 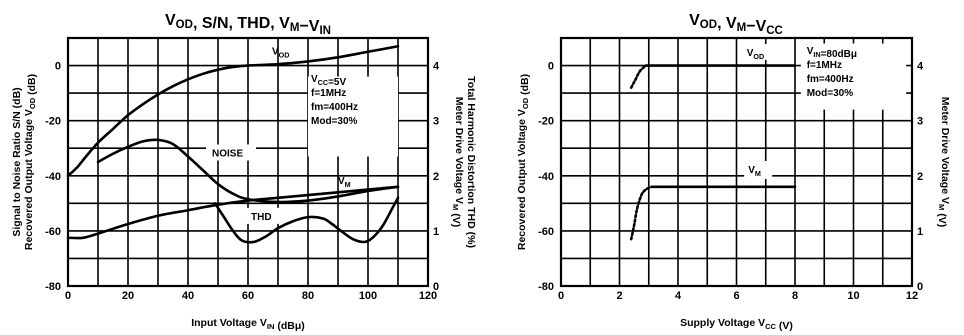 I want to click on chart2-condition-line: fm=400Hz, so click(x=830, y=79).